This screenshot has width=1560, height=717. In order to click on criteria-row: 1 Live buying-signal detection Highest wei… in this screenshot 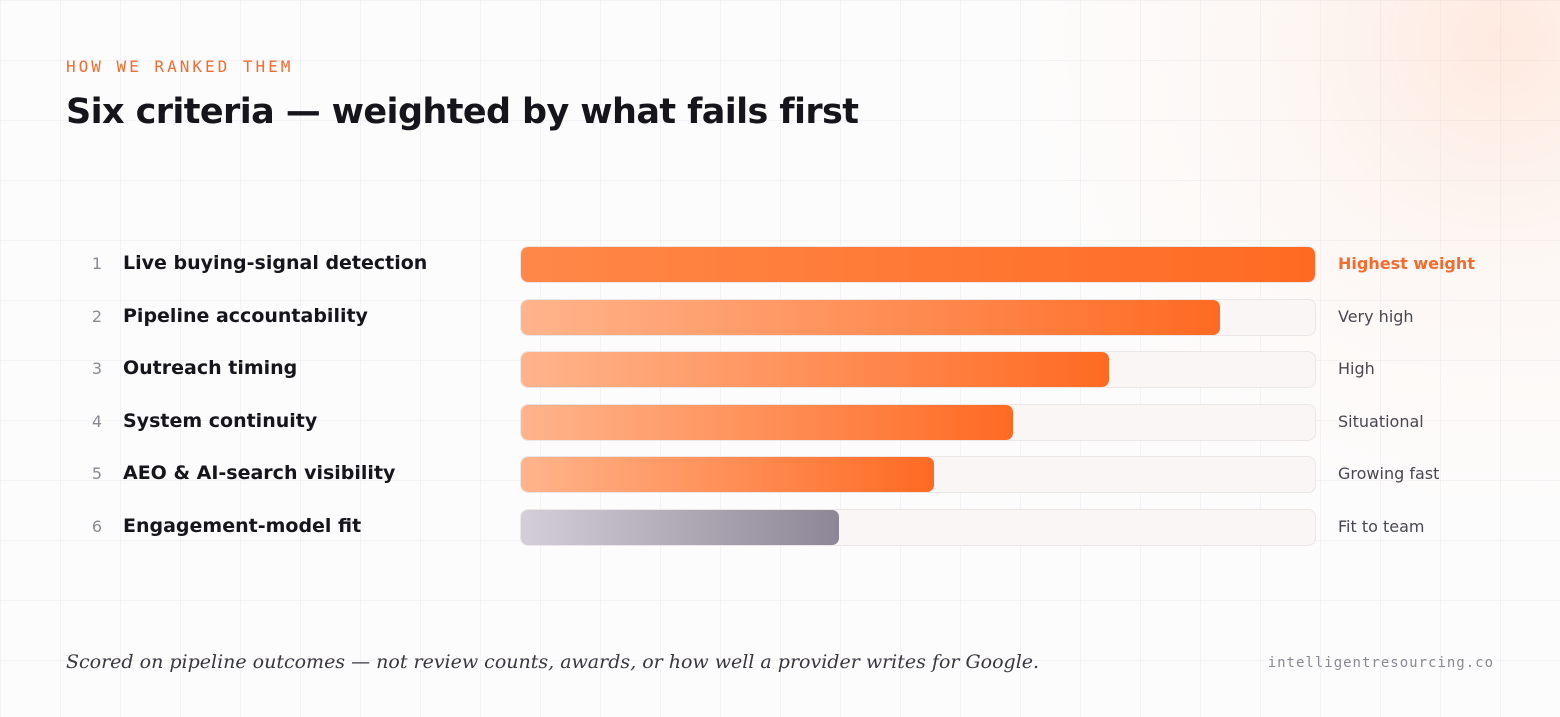, I will do `click(780, 265)`.